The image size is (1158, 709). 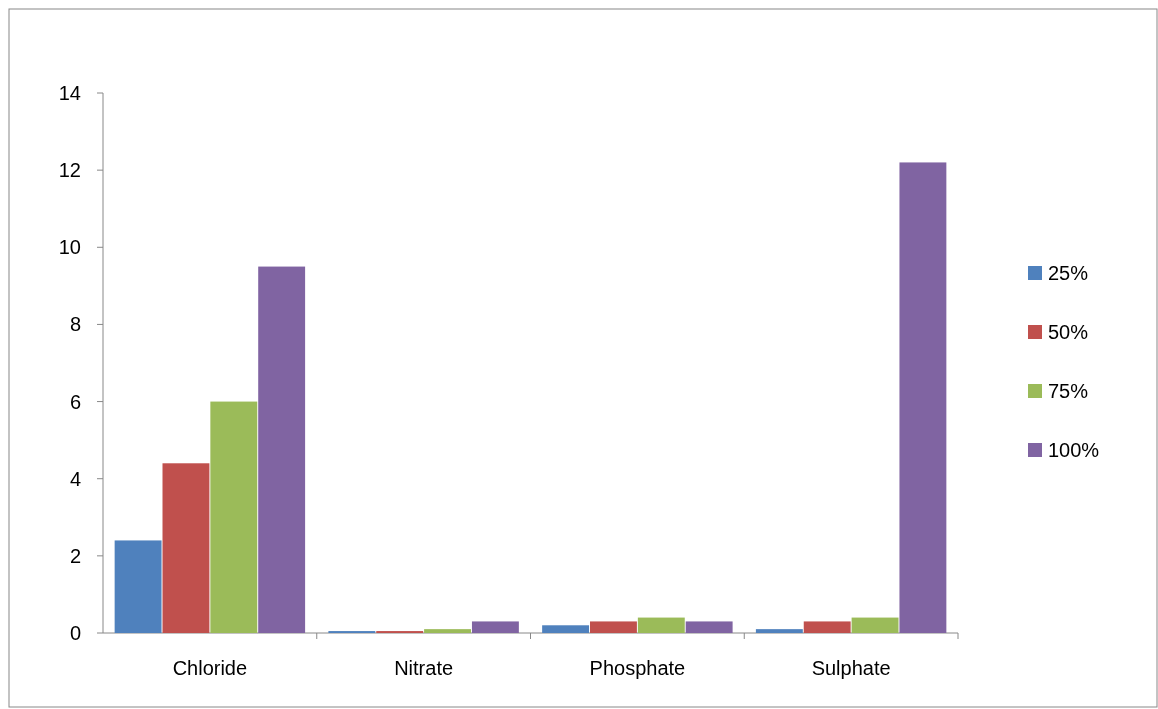 What do you see at coordinates (75, 555) in the screenshot?
I see `y-tick-label: 2` at bounding box center [75, 555].